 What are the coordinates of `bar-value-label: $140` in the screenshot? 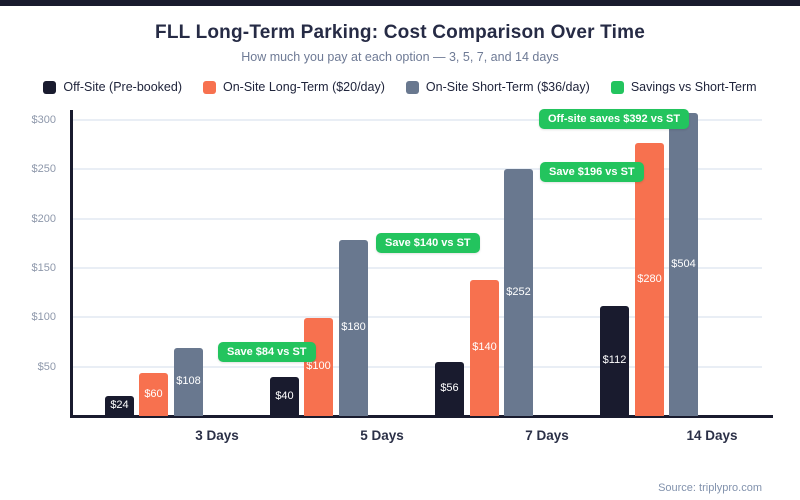 It's located at (484, 347).